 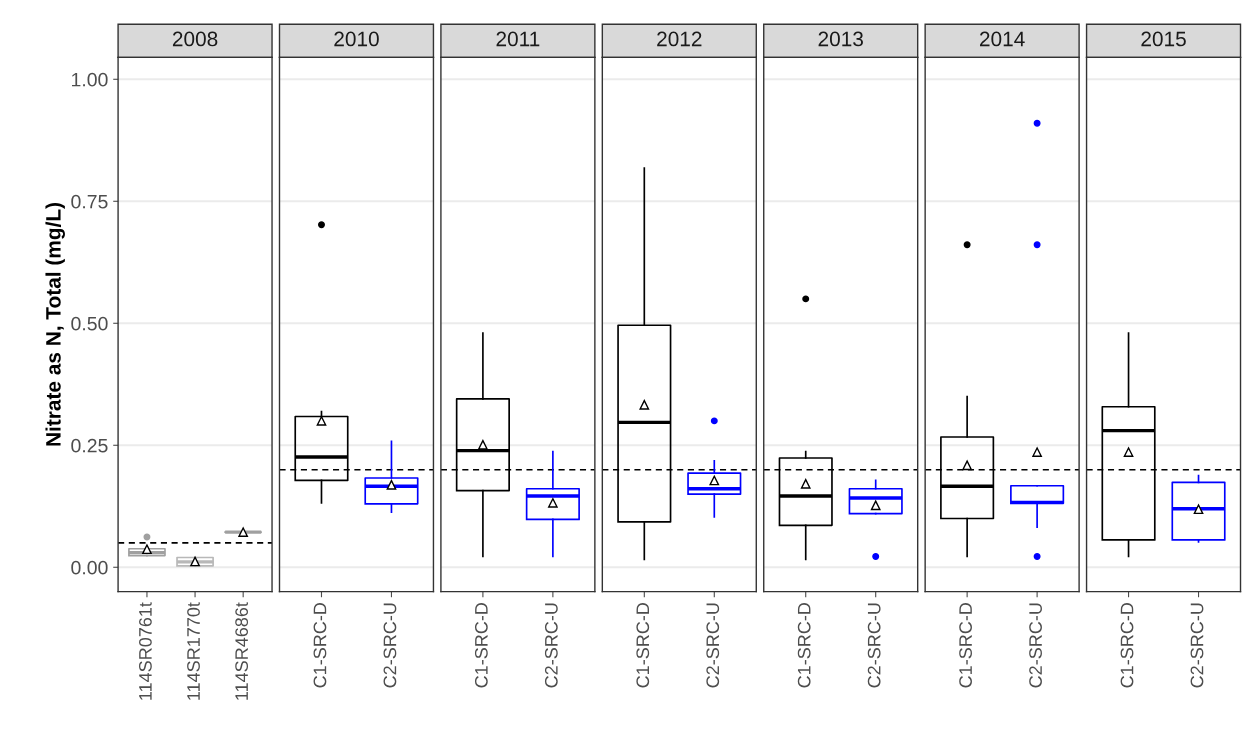 I want to click on x-tick-label: 114SR1770t, so click(x=193, y=651).